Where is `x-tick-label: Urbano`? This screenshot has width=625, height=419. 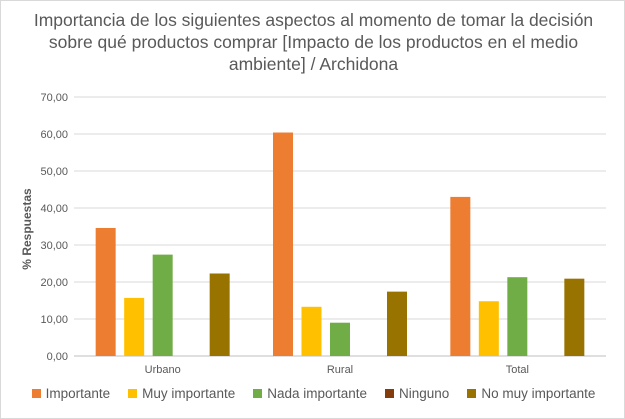 x-tick-label: Urbano is located at coordinates (163, 370).